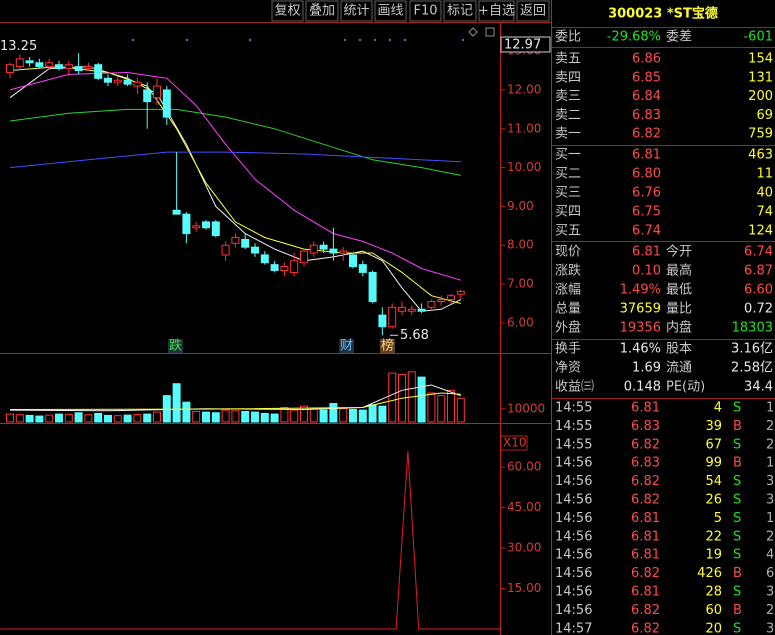  Describe the element at coordinates (568, 349) in the screenshot. I see `row-label: 换手` at that location.